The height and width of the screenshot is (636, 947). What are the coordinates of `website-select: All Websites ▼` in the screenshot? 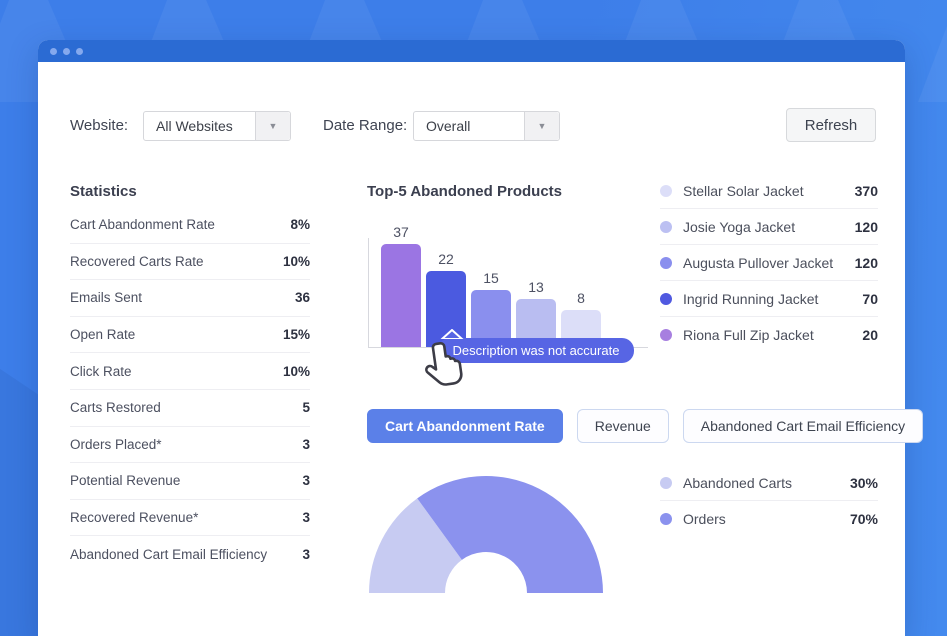 It's located at (217, 126).